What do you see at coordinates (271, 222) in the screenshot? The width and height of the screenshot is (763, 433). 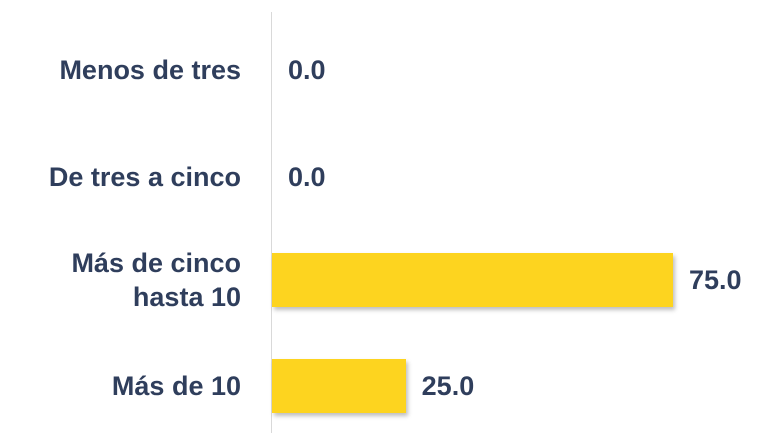 I see `category-axis` at bounding box center [271, 222].